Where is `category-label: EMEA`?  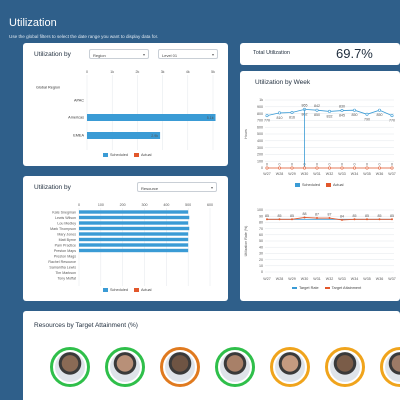
category-label: EMEA is located at coordinates (78, 136).